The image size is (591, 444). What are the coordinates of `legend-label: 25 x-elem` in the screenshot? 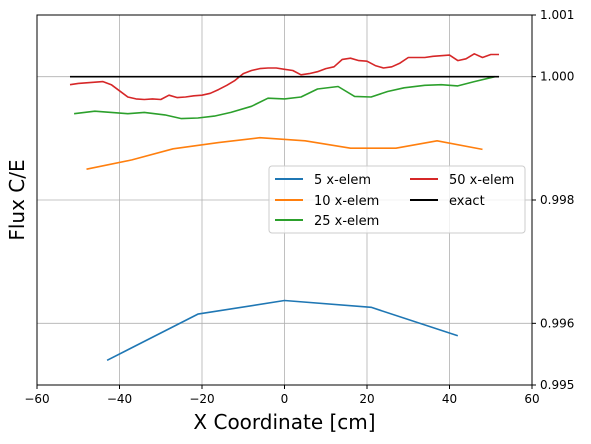 It's located at (346, 221).